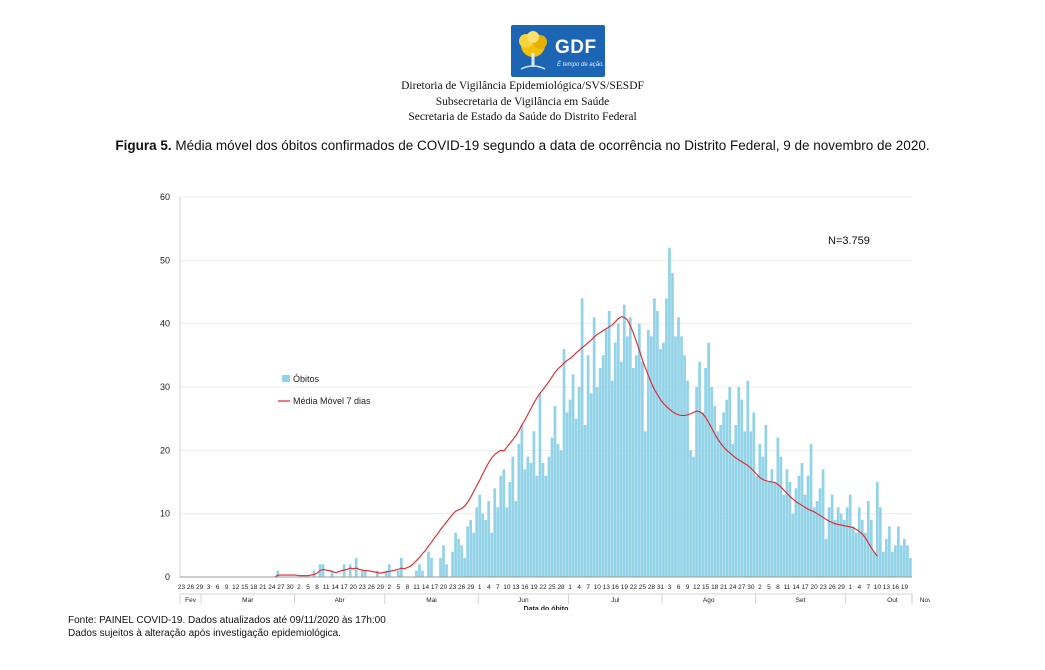 This screenshot has width=1045, height=670. Describe the element at coordinates (615, 600) in the screenshot. I see `month-label: Jul` at that location.